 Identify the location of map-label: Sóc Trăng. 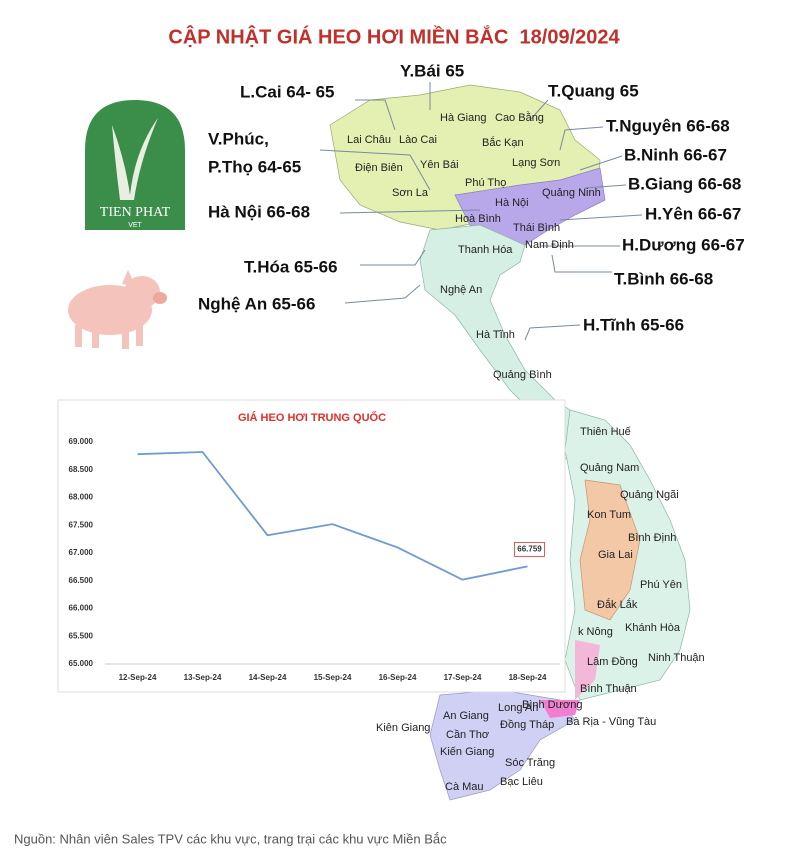
(530, 763).